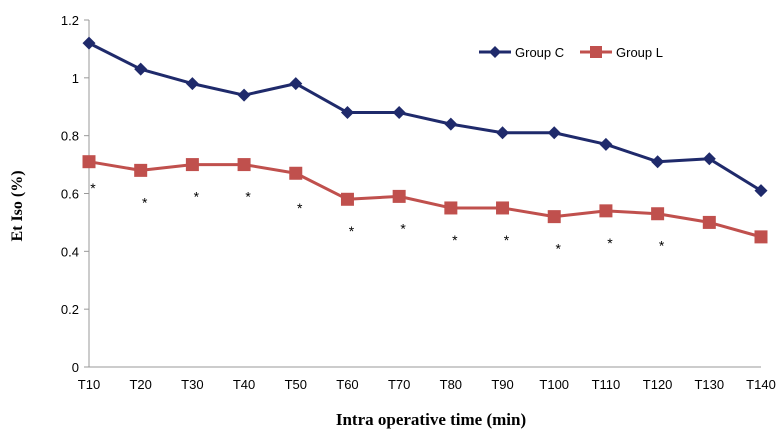 Image resolution: width=780 pixels, height=433 pixels. I want to click on point-group-l-t50, so click(296, 173).